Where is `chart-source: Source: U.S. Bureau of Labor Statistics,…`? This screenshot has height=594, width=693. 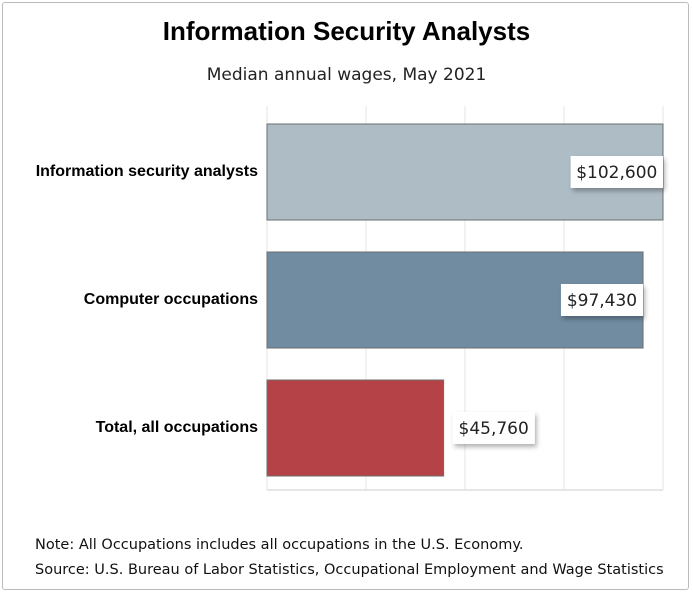 chart-source: Source: U.S. Bureau of Labor Statistics,… is located at coordinates (349, 570).